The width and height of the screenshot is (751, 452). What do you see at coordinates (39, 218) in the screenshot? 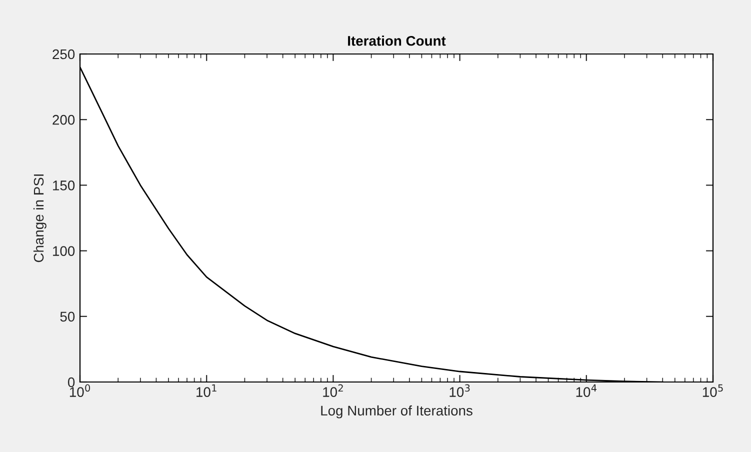
I see `y-axis-title: Change in PSI` at bounding box center [39, 218].